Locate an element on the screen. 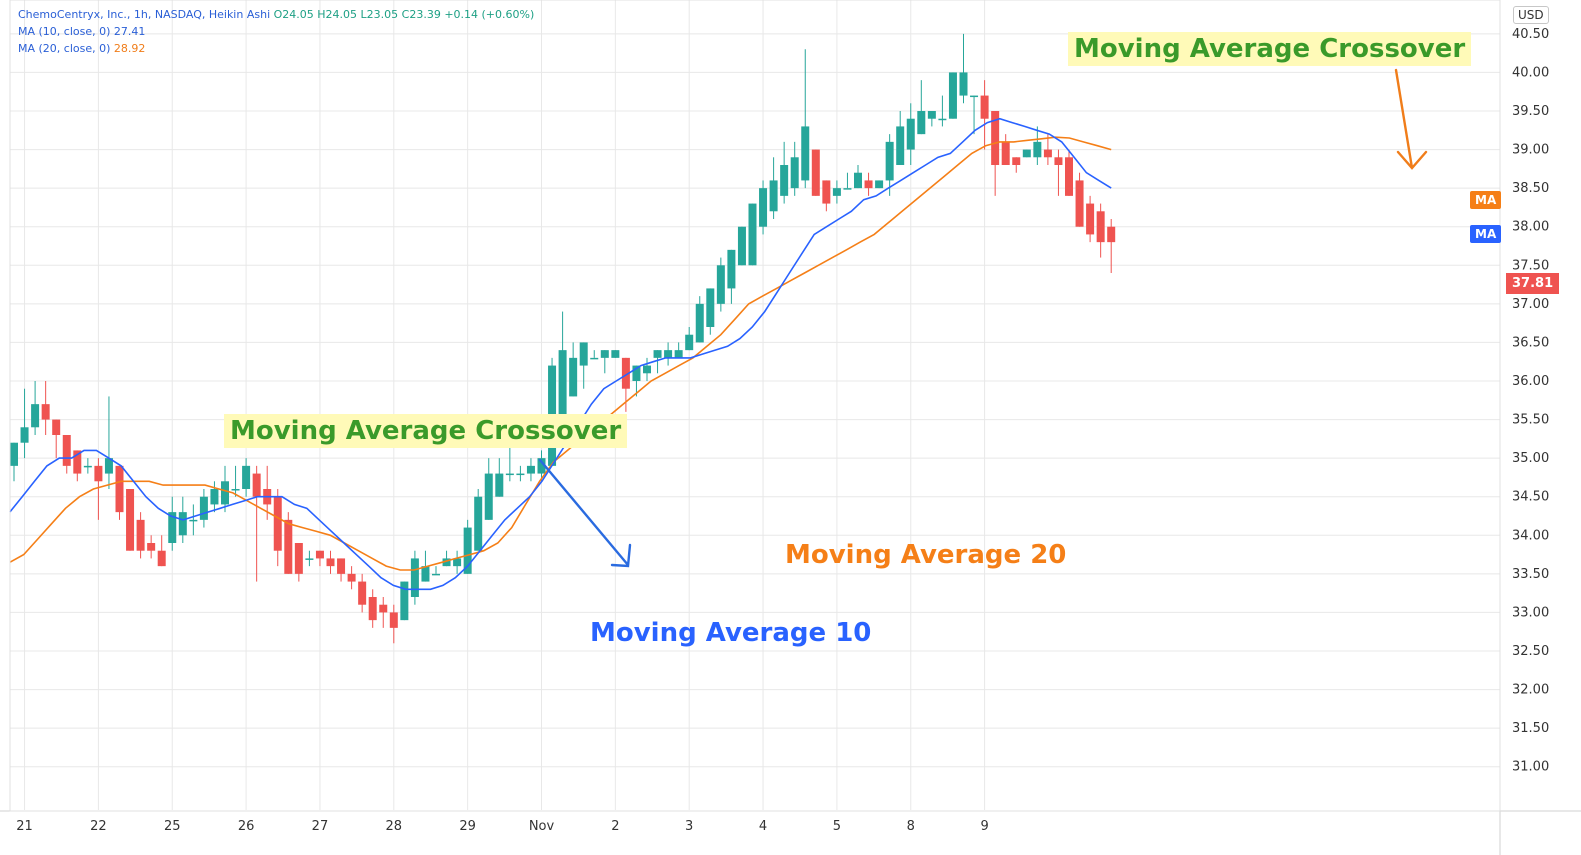  ma20-annotation: Moving Average 20 is located at coordinates (926, 555).